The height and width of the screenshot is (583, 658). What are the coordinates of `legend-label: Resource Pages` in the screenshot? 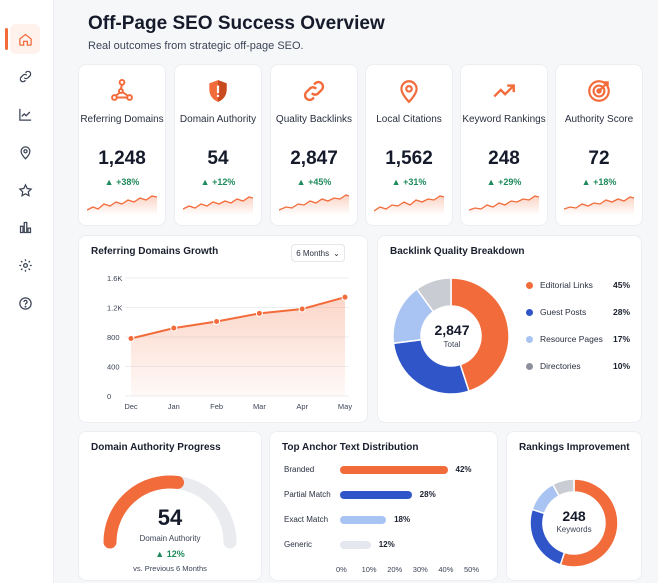 It's located at (571, 339).